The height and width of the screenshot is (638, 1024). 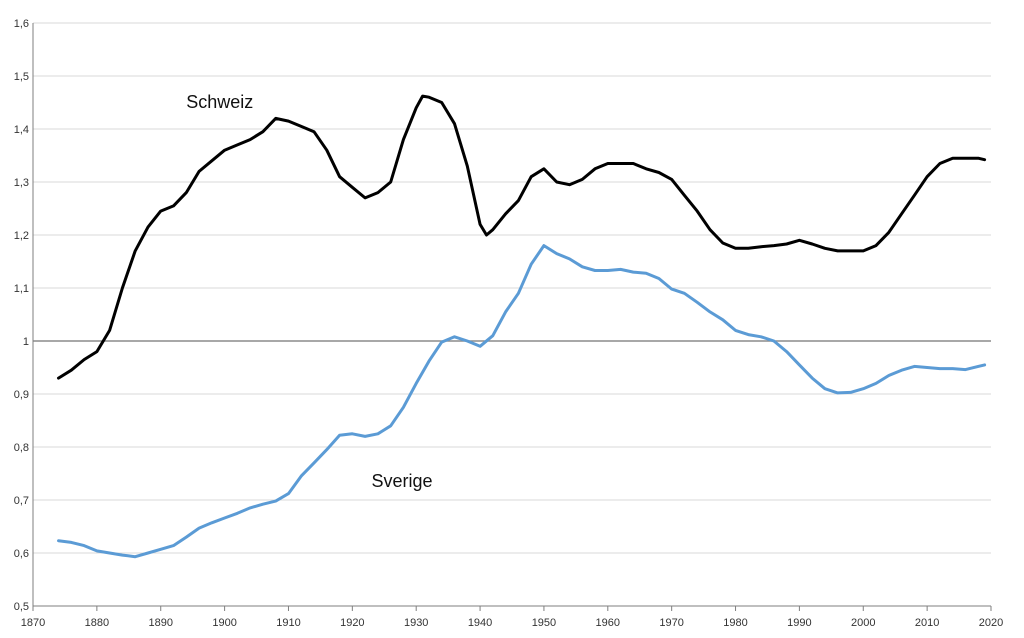 What do you see at coordinates (21, 77) in the screenshot?
I see `y-tick-label: 1,5` at bounding box center [21, 77].